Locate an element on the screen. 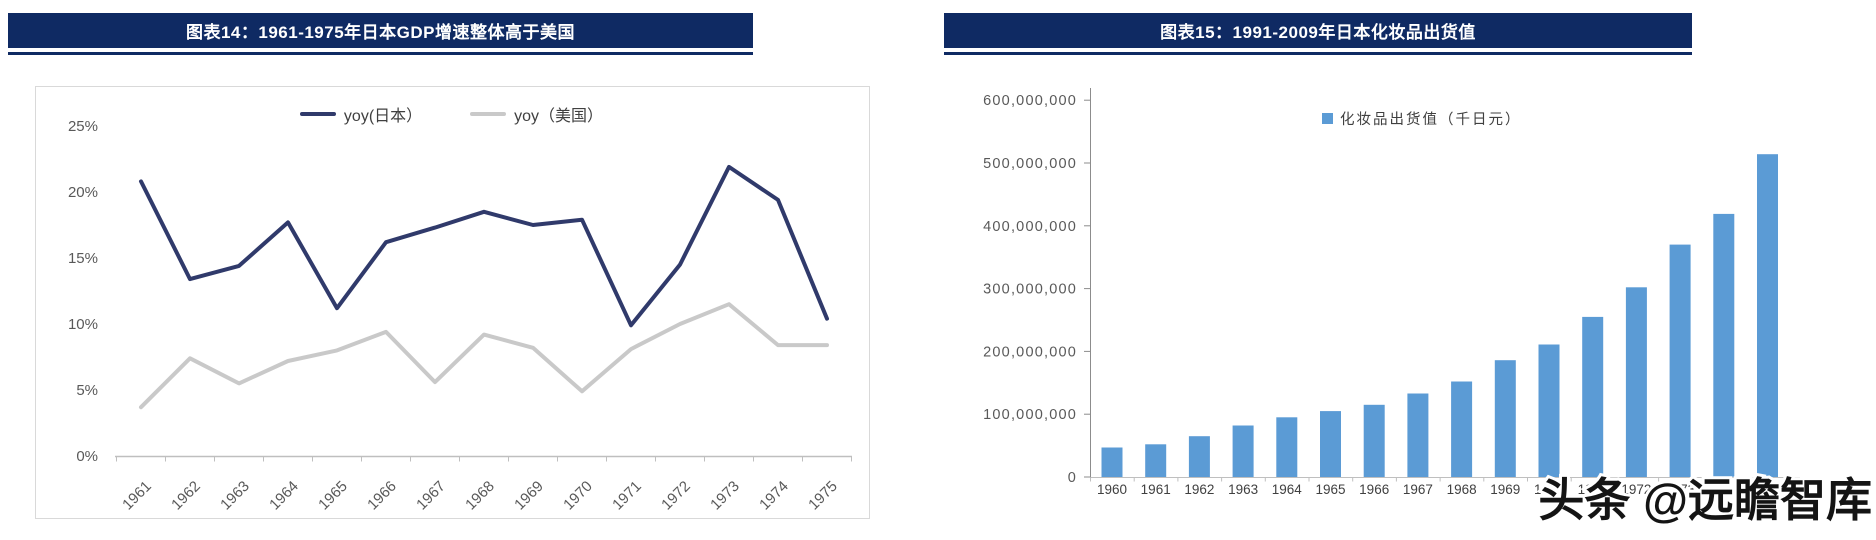  chart15-title: 图表15：1991-2009年日本化妆品出货值 is located at coordinates (1318, 32).